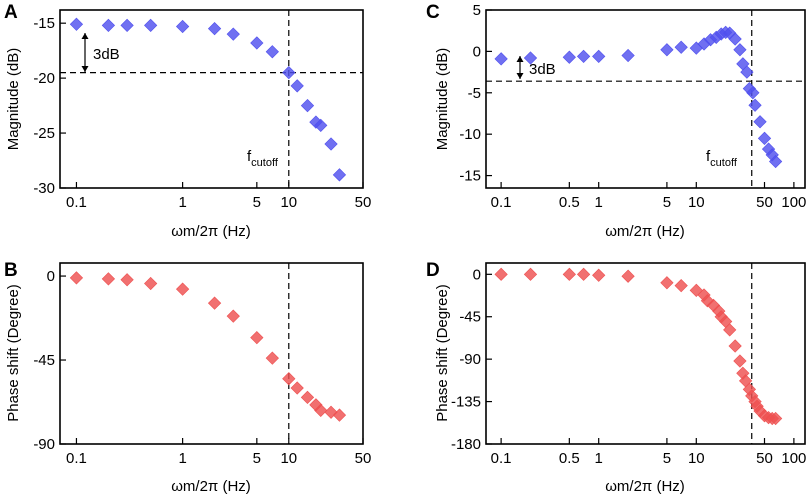  I want to click on y-tick-label: -25, so click(44, 133).